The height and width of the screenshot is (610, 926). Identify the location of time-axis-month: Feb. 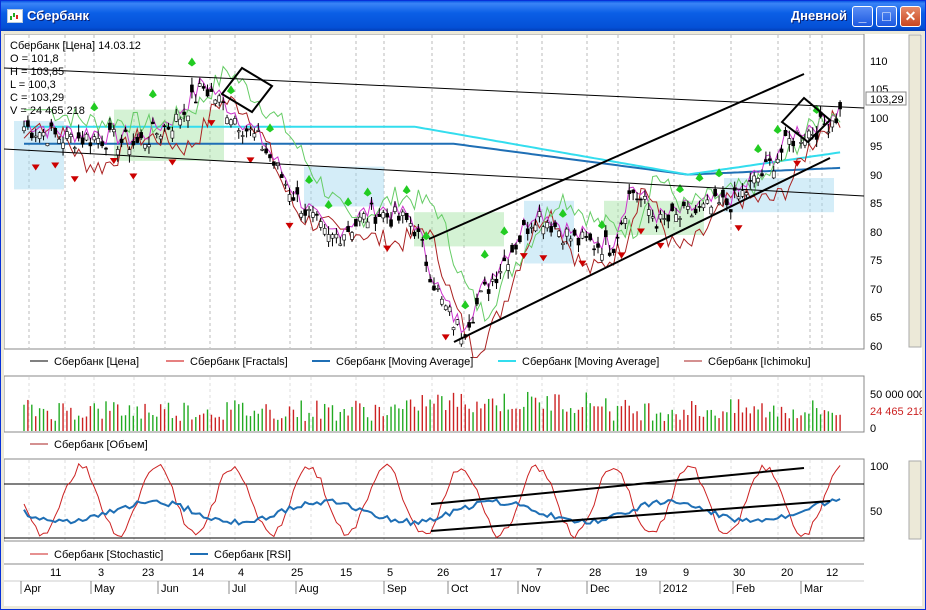
(745, 589).